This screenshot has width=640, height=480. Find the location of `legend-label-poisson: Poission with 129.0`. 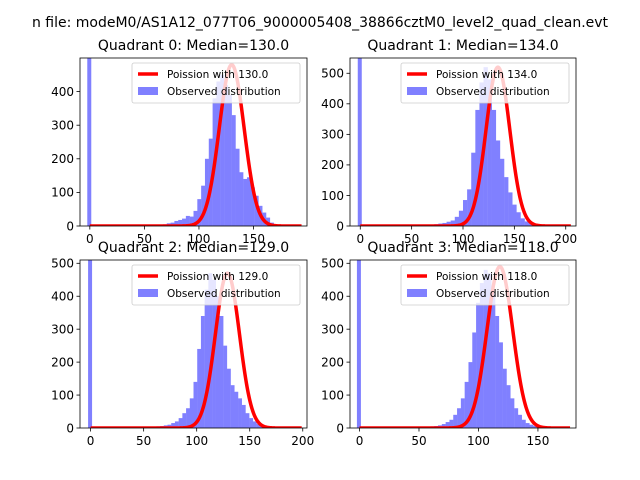

legend-label-poisson: Poission with 129.0 is located at coordinates (217, 277).